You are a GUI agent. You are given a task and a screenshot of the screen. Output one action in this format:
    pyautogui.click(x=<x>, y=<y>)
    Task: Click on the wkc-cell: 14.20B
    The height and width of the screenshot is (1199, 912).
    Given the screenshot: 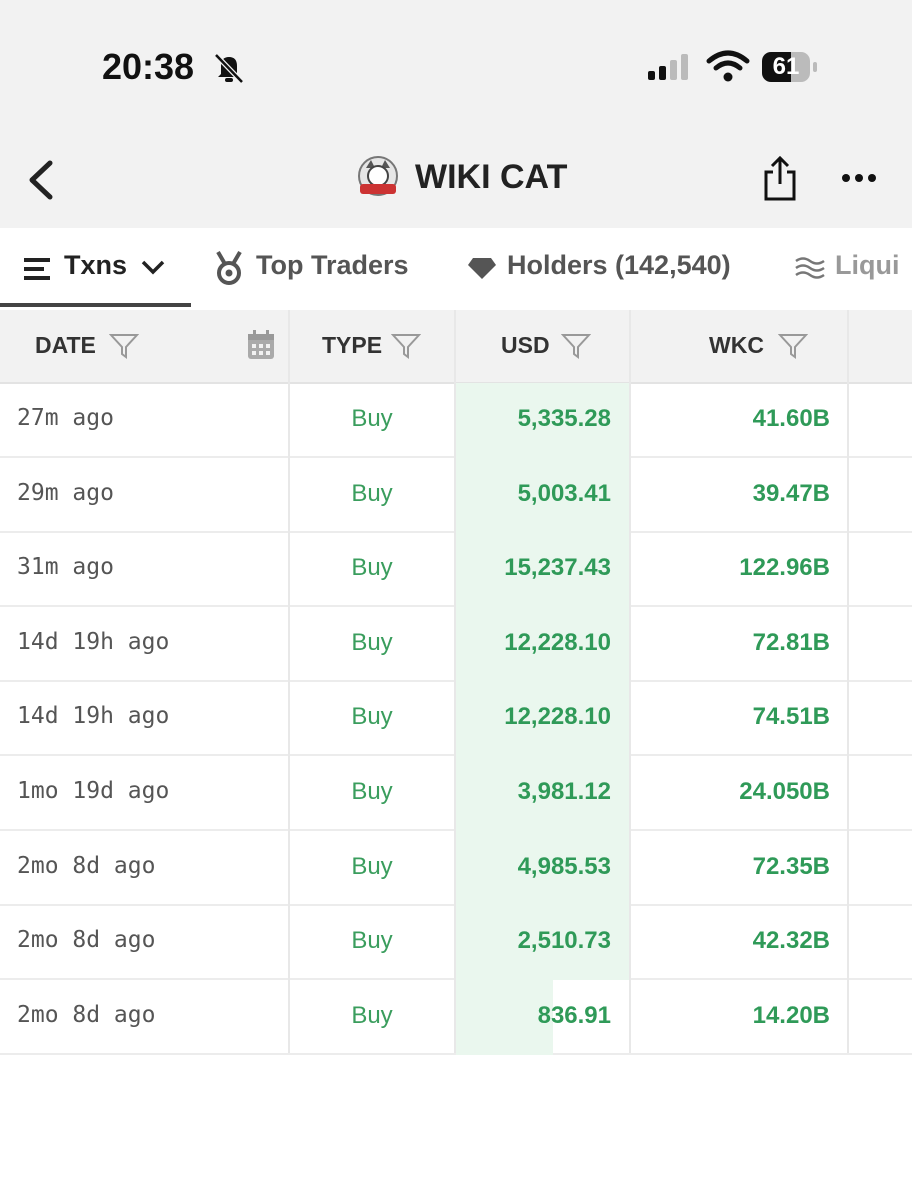 What is the action you would take?
    pyautogui.click(x=791, y=1015)
    